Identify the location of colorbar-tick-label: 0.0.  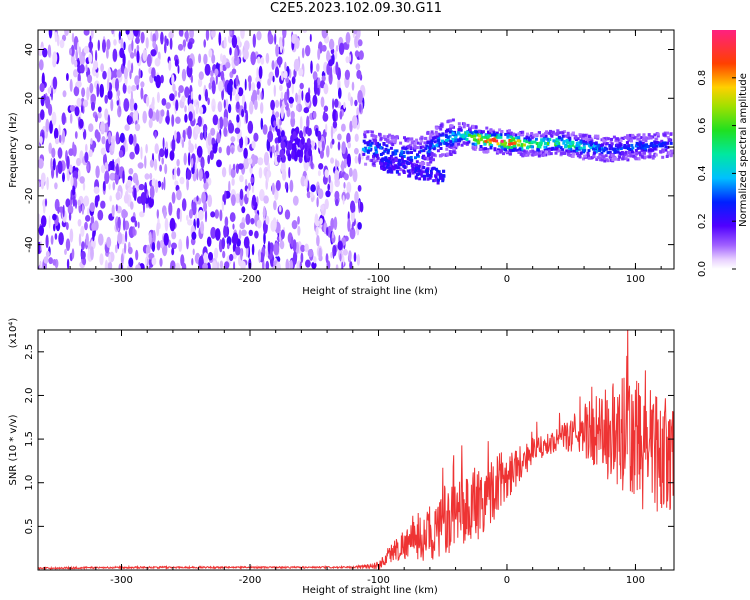
(702, 269).